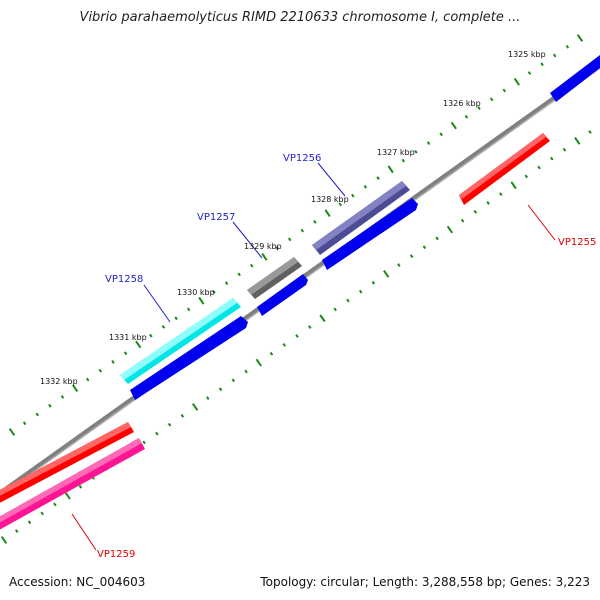 The height and width of the screenshot is (600, 600). I want to click on gene-VP1256-bar, so click(361, 218).